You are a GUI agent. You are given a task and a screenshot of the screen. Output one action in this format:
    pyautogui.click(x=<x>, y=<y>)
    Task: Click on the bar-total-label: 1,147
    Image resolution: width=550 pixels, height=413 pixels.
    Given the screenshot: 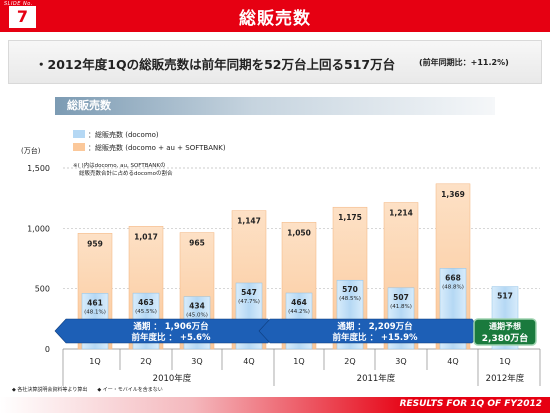 What is the action you would take?
    pyautogui.click(x=249, y=221)
    